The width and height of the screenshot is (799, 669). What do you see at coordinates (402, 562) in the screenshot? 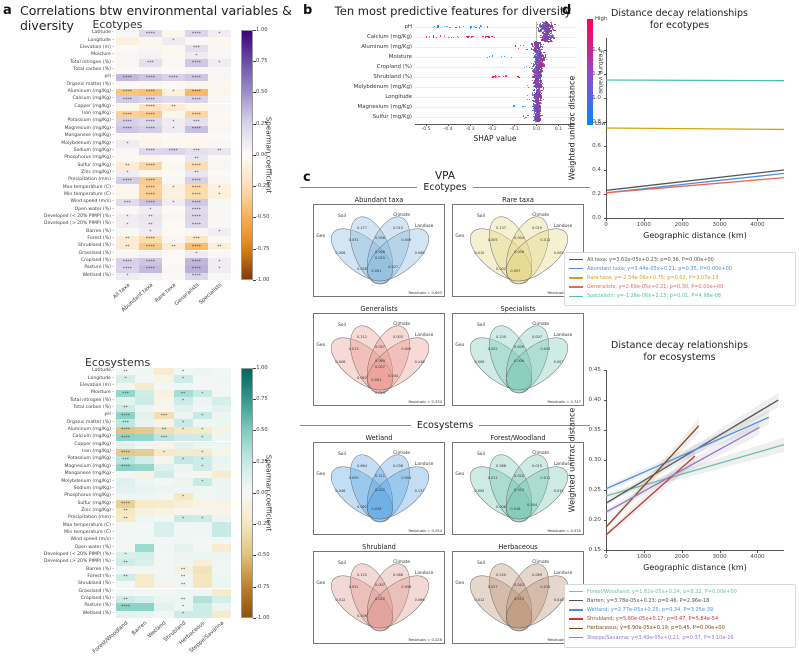
I see `venn-set-label: Climate` at bounding box center [402, 562].